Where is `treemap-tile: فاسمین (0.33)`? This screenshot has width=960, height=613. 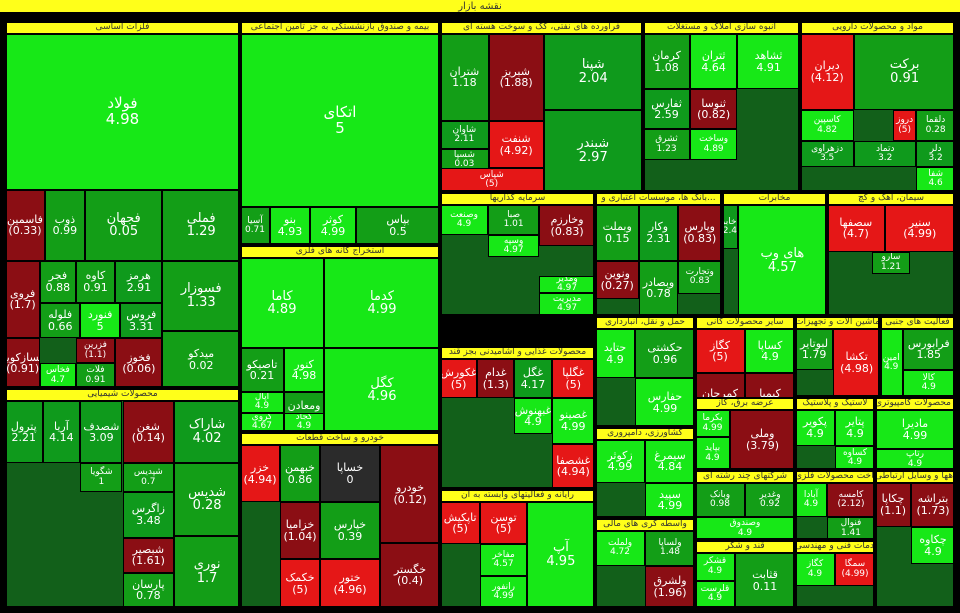
treemap-tile: فاسمین (0.33) is located at coordinates (25, 225).